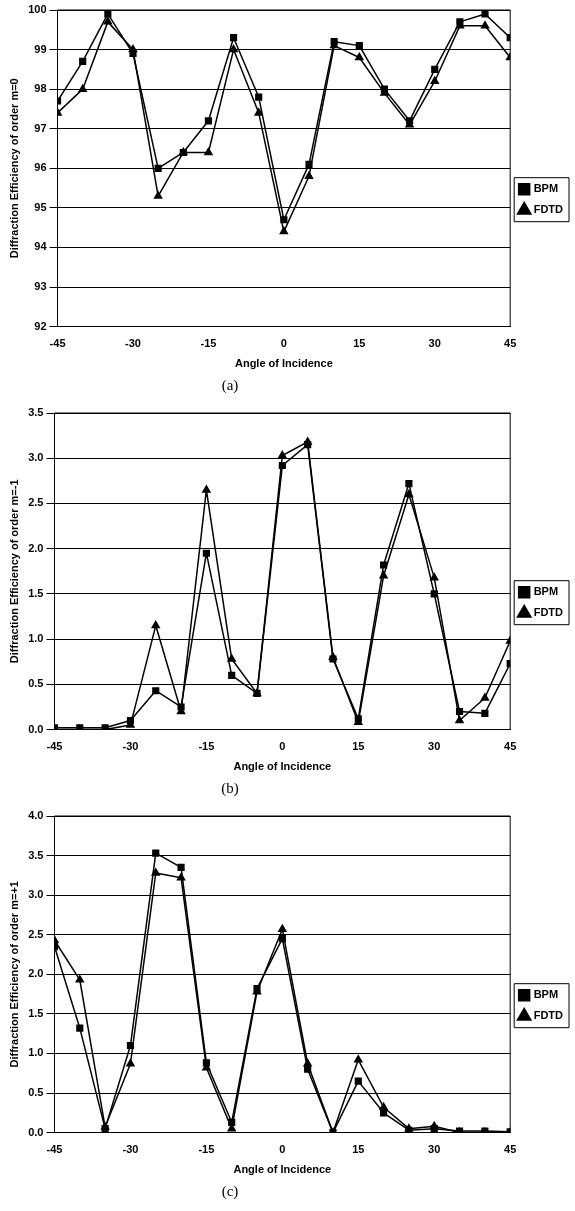 The width and height of the screenshot is (575, 1211). What do you see at coordinates (40, 48) in the screenshot?
I see `y-tick-label: 99` at bounding box center [40, 48].